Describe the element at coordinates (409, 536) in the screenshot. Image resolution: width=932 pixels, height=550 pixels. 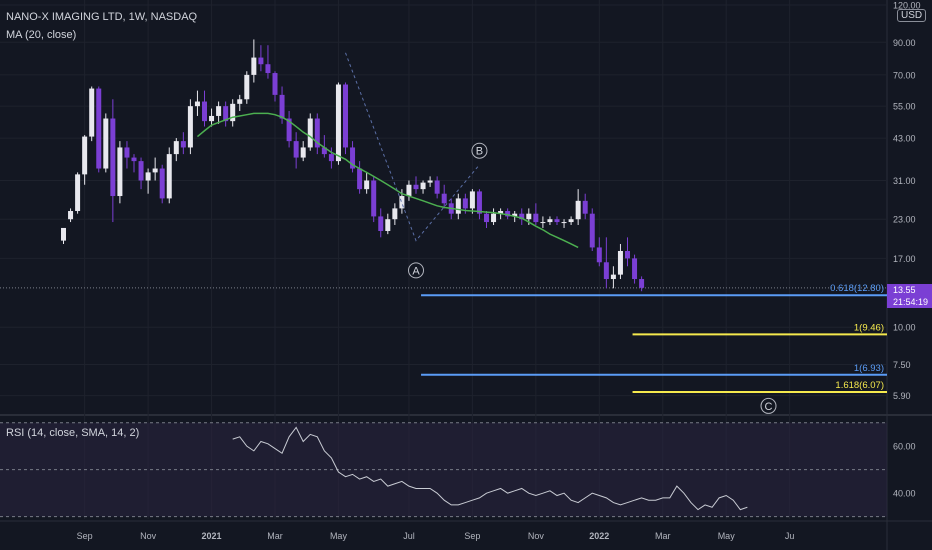
I see `time-tick-label: Jul` at that location.